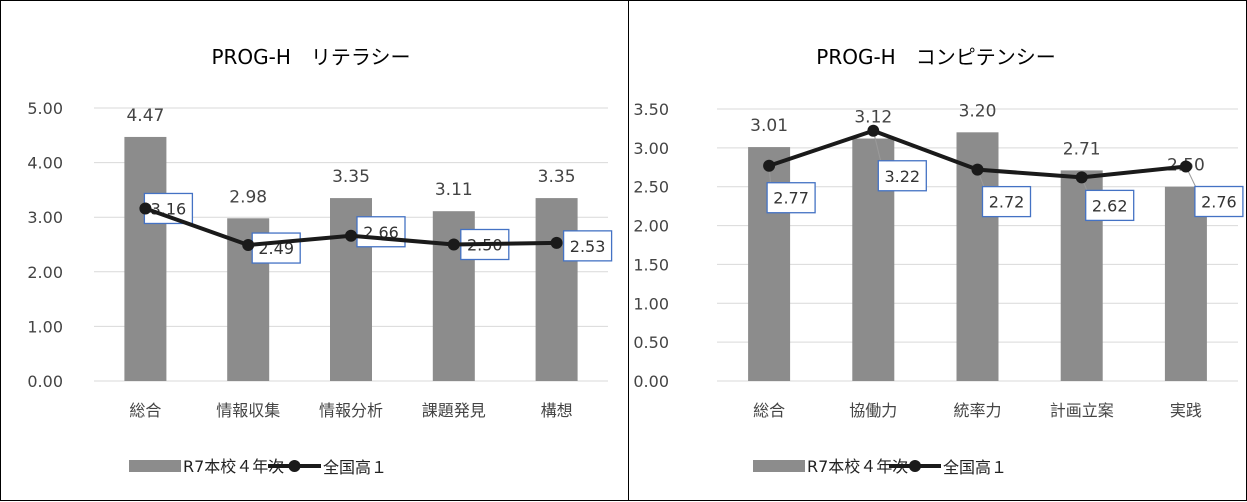  I want to click on x-category-label: 課題発見, so click(454, 410).